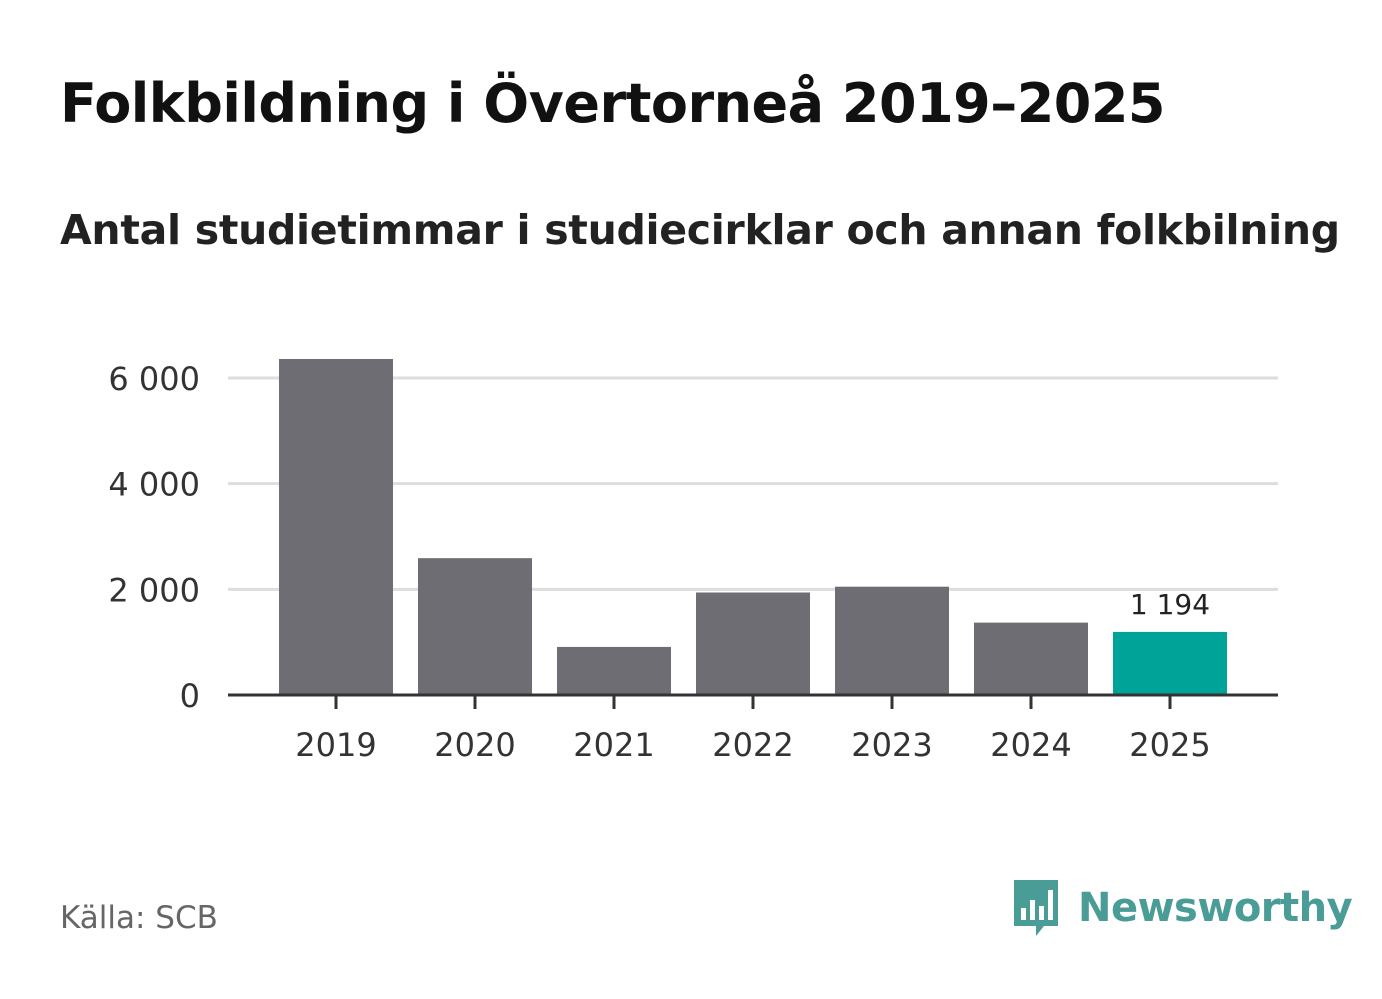  Describe the element at coordinates (1030, 745) in the screenshot. I see `x-tick-label: 2024` at that location.